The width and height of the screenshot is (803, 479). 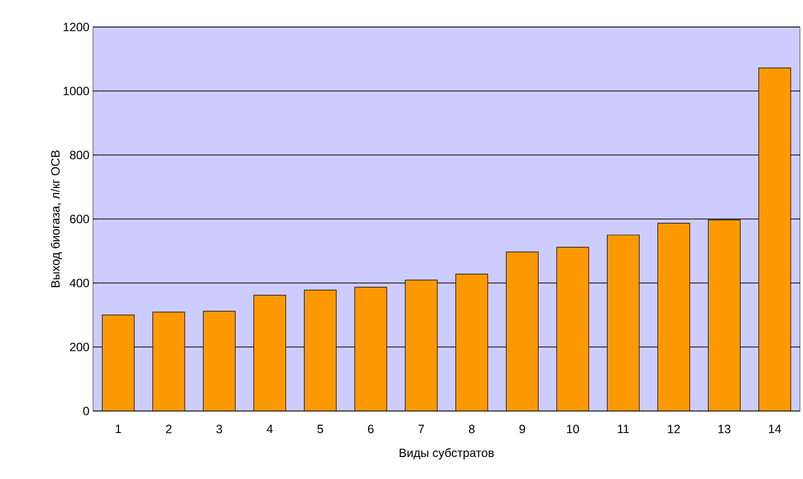 I want to click on y-tick-label: 400, so click(x=80, y=283).